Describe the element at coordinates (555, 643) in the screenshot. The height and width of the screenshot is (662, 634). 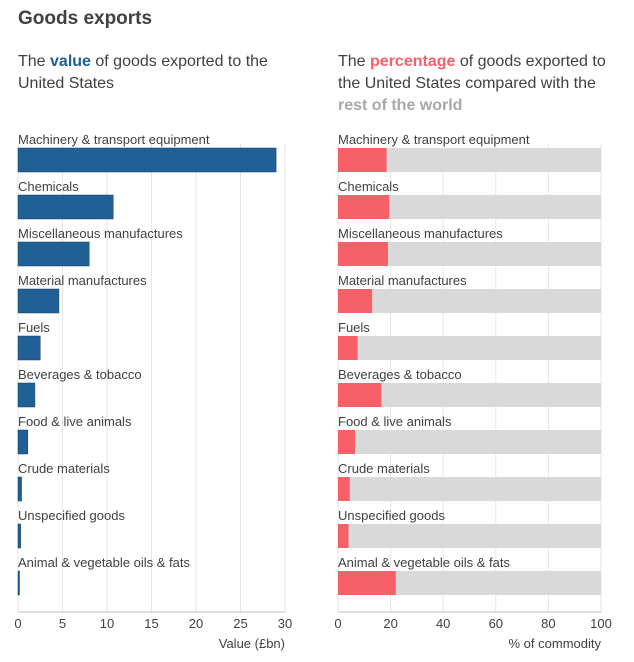
I see `x-axis-title: % of commodity` at that location.